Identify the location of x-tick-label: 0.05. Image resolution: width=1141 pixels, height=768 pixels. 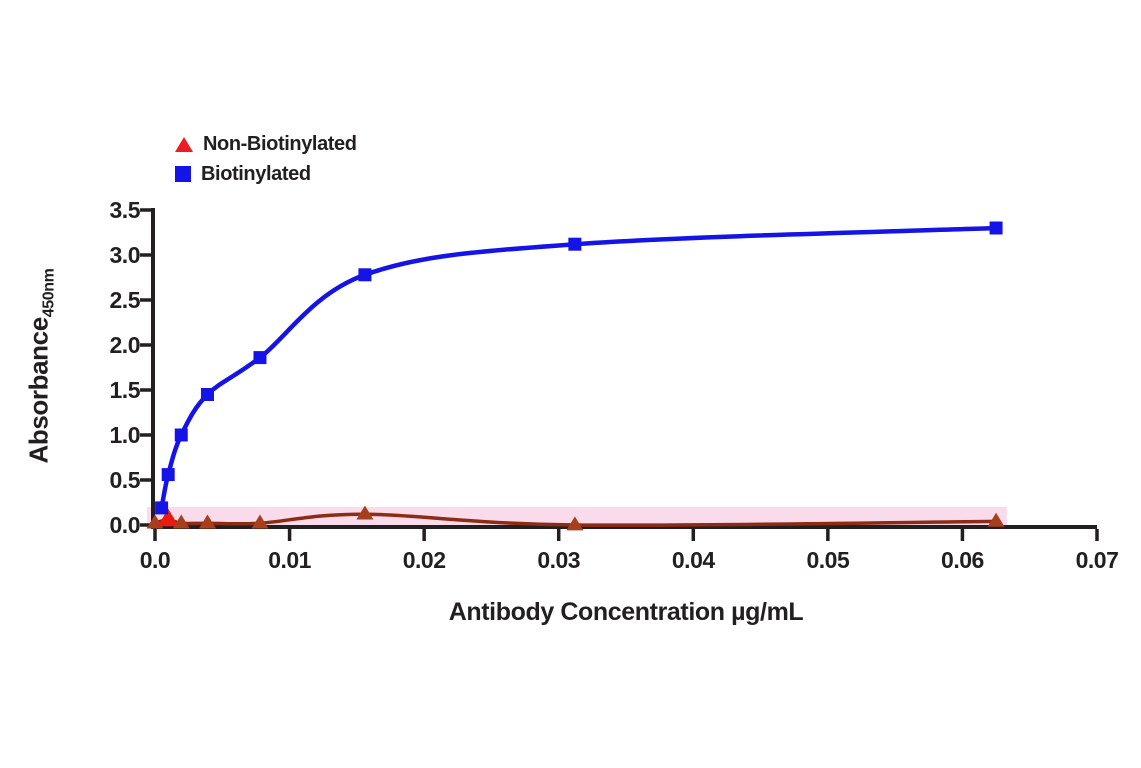
(827, 560).